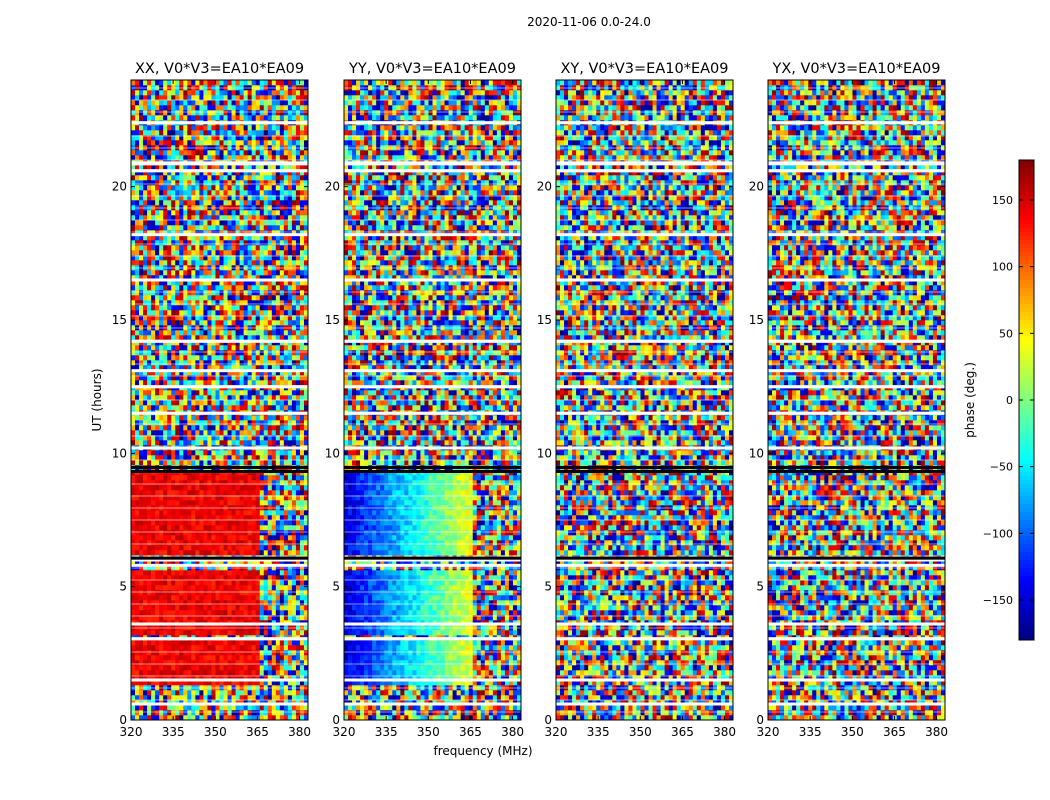 The image size is (1050, 800). Describe the element at coordinates (1009, 400) in the screenshot. I see `colorbar-tick-label: 0` at that location.